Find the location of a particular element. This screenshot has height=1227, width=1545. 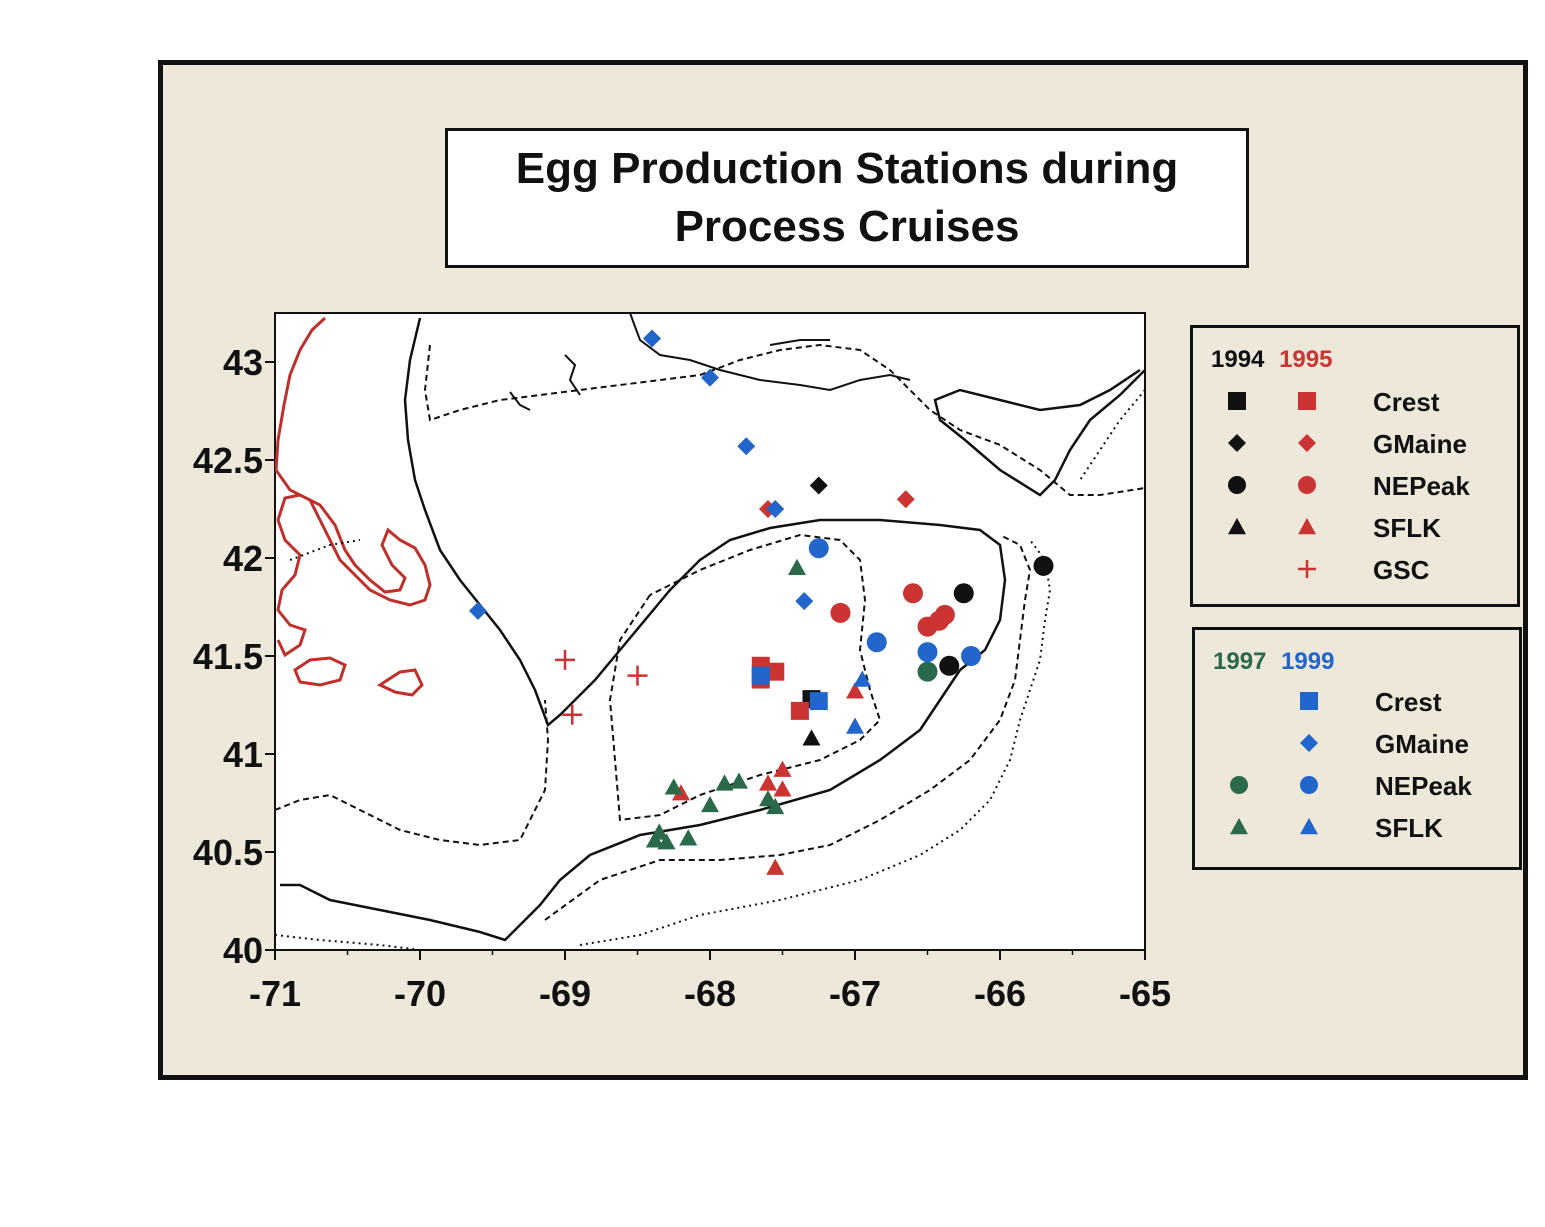

station-1999-sflk is located at coordinates (855, 725).